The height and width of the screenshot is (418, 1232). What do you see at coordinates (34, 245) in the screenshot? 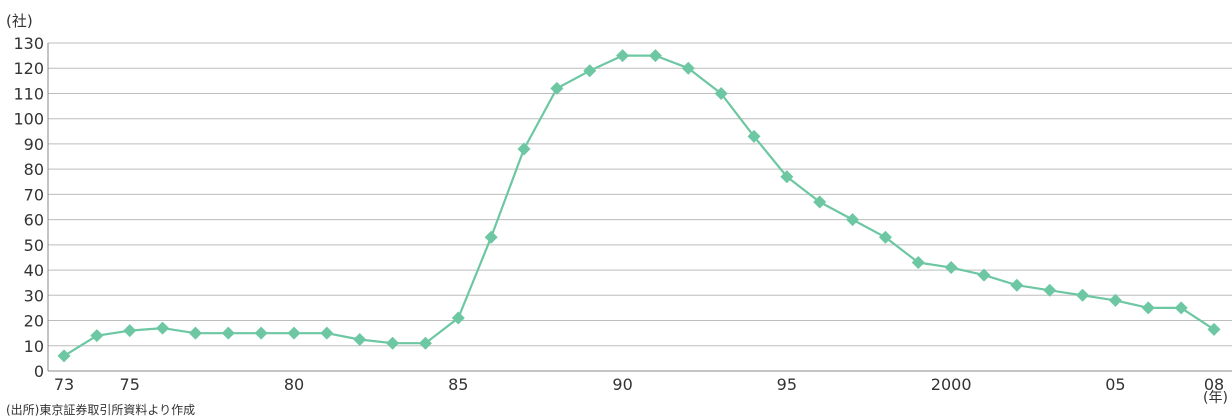
I see `y-tick-label-50: 50` at bounding box center [34, 245].